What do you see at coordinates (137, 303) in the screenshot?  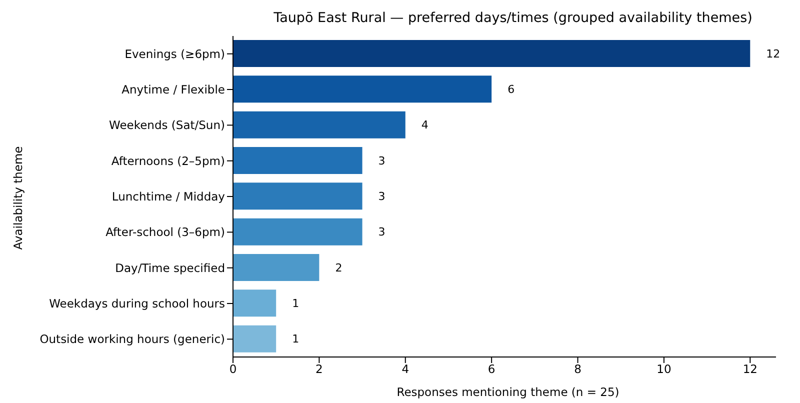 I see `y-tick-label: Weekdays during school hours` at bounding box center [137, 303].